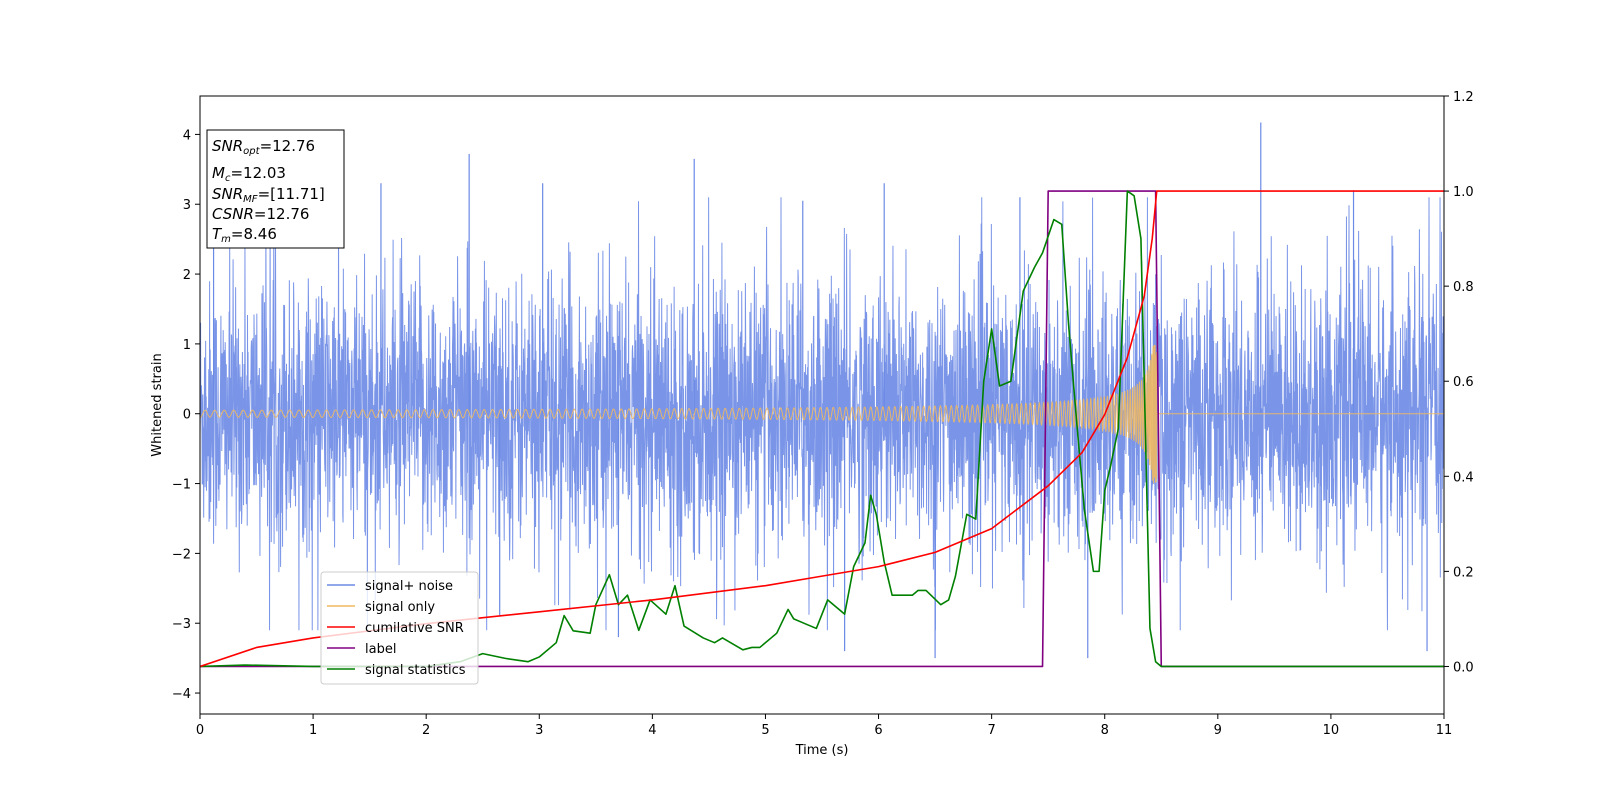  I want to click on x-tick-label-7: 7, so click(991, 730).